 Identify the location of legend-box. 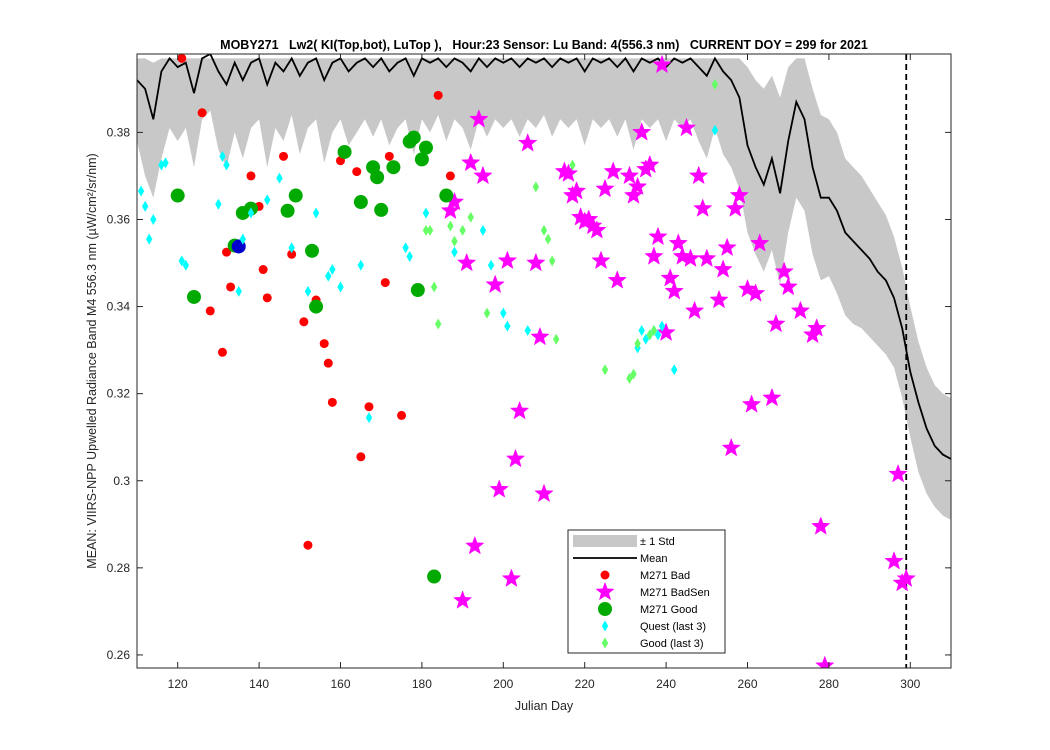
(646, 591).